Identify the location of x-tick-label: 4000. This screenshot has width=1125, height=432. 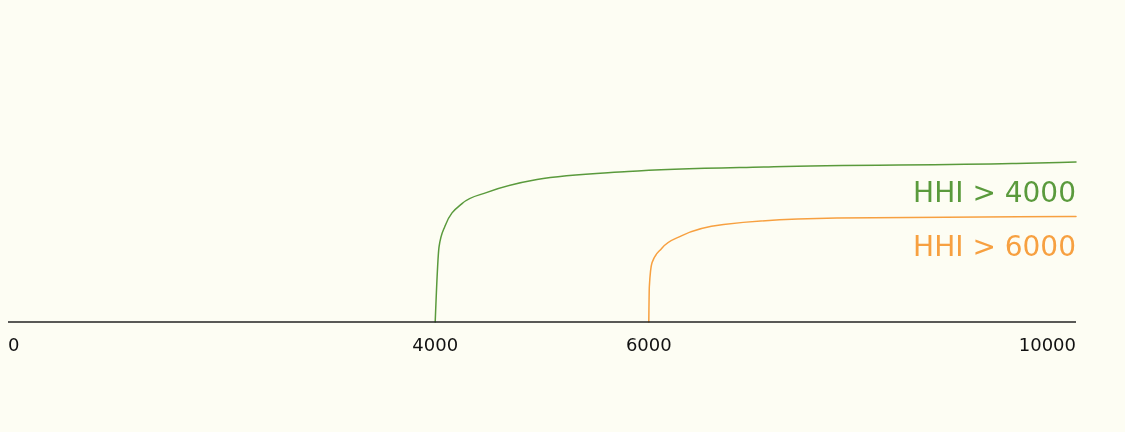
(435, 344).